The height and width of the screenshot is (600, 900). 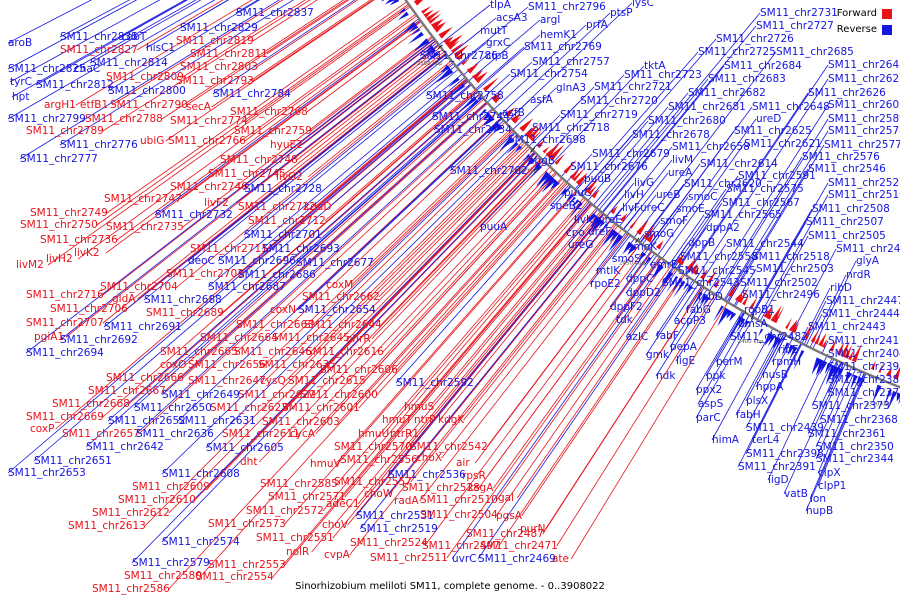 I want to click on gene-label: SM11_chr2571, so click(x=307, y=497).